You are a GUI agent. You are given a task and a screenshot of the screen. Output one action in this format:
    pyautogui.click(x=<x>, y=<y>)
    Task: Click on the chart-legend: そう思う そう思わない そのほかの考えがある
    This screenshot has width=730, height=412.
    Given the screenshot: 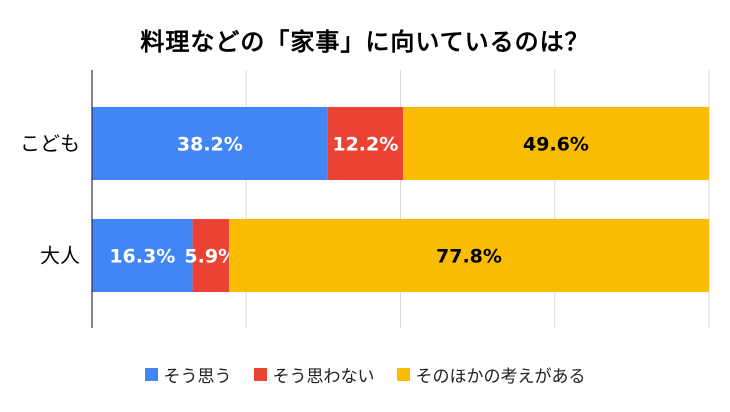 What is the action you would take?
    pyautogui.click(x=365, y=374)
    